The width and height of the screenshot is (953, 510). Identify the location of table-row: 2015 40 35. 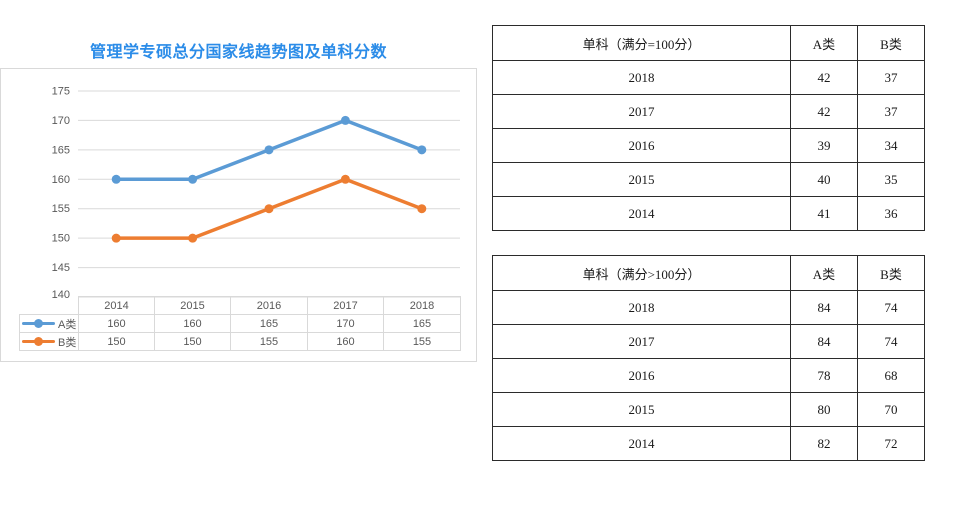
(708, 179).